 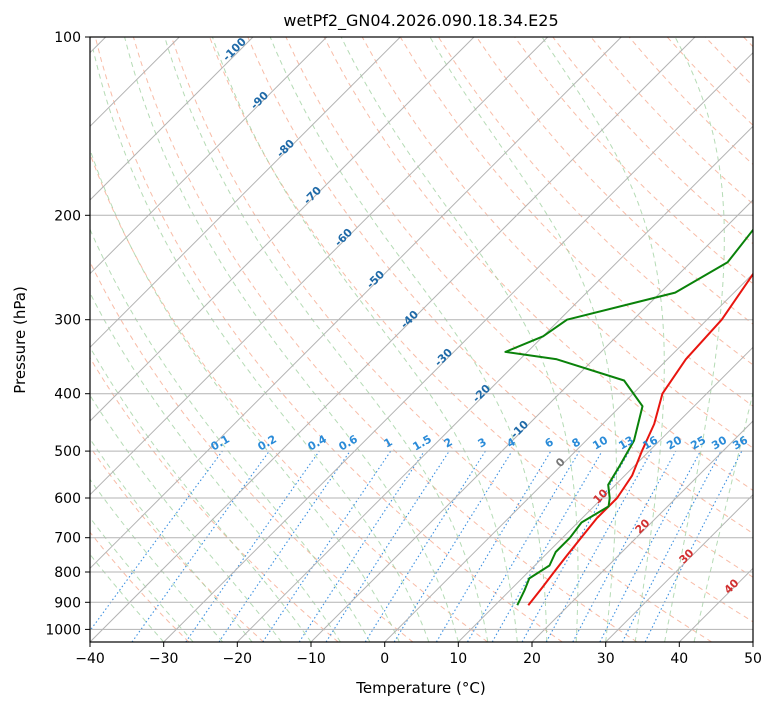 What do you see at coordinates (384, 659) in the screenshot?
I see `x-tick-label: 0` at bounding box center [384, 659].